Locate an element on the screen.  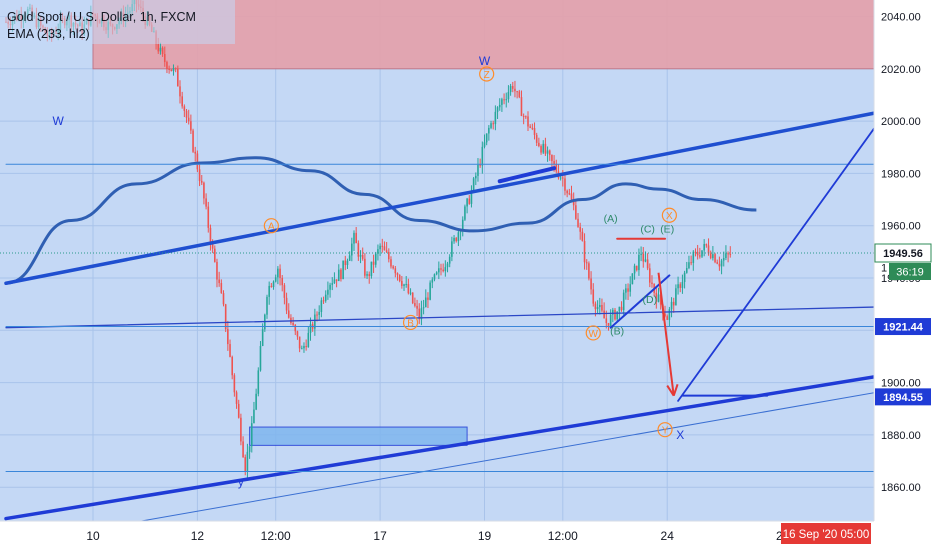
time-badge-bg is located at coordinates (826, 533).